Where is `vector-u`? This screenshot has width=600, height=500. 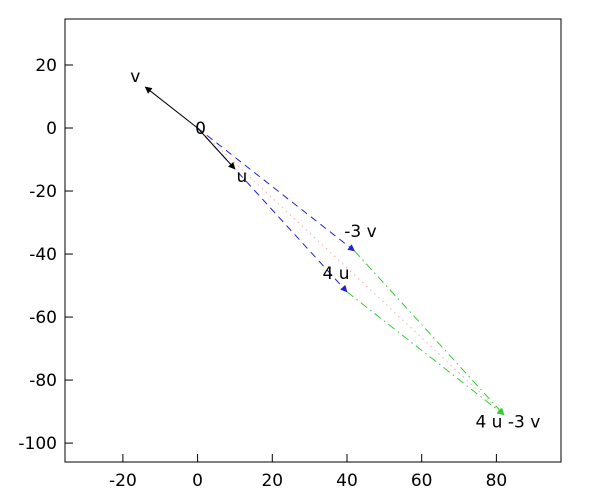 vector-u is located at coordinates (216, 148).